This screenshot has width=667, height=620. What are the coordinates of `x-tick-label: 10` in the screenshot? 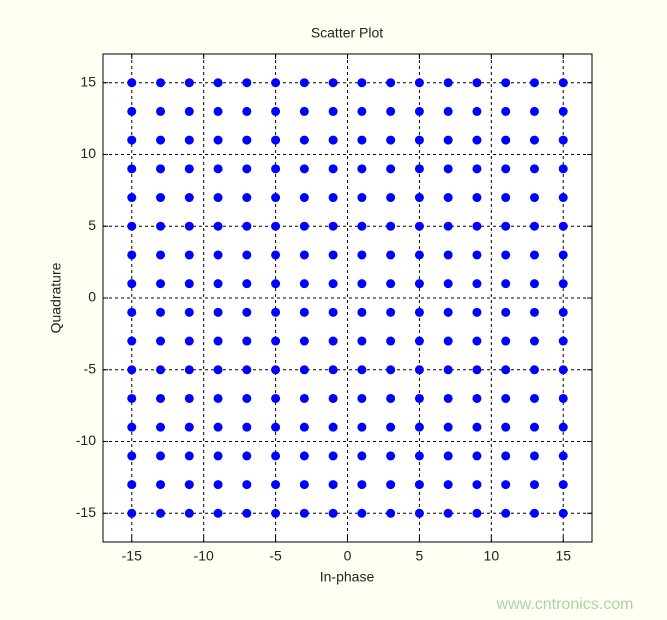 It's located at (492, 556).